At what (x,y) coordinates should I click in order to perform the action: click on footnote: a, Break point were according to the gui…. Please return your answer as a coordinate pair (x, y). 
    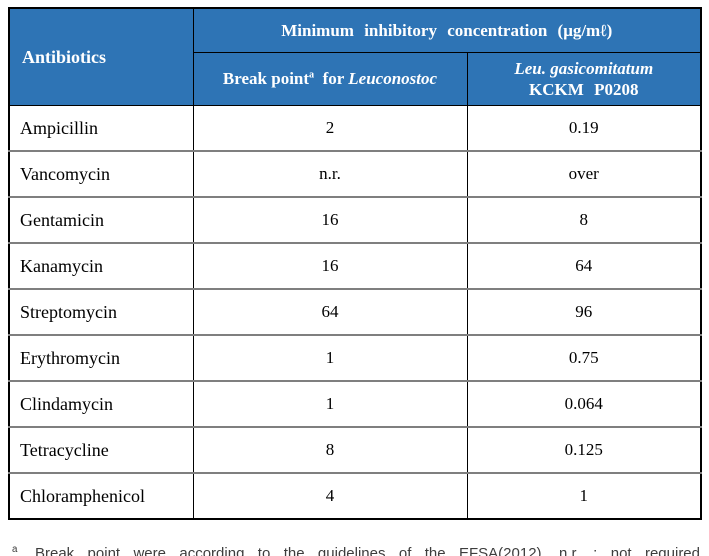
    Looking at the image, I should click on (356, 550).